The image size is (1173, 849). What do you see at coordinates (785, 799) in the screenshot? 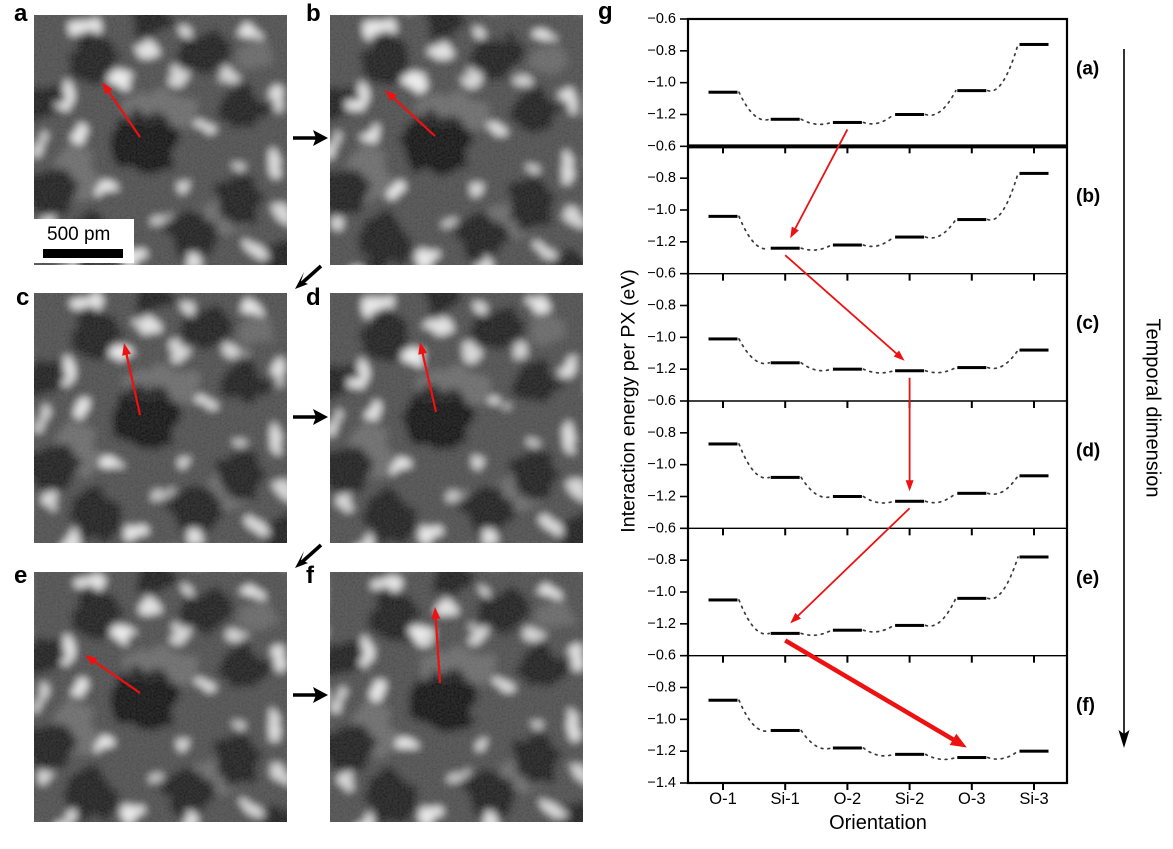
I see `x-tick-label: Si-1` at bounding box center [785, 799].